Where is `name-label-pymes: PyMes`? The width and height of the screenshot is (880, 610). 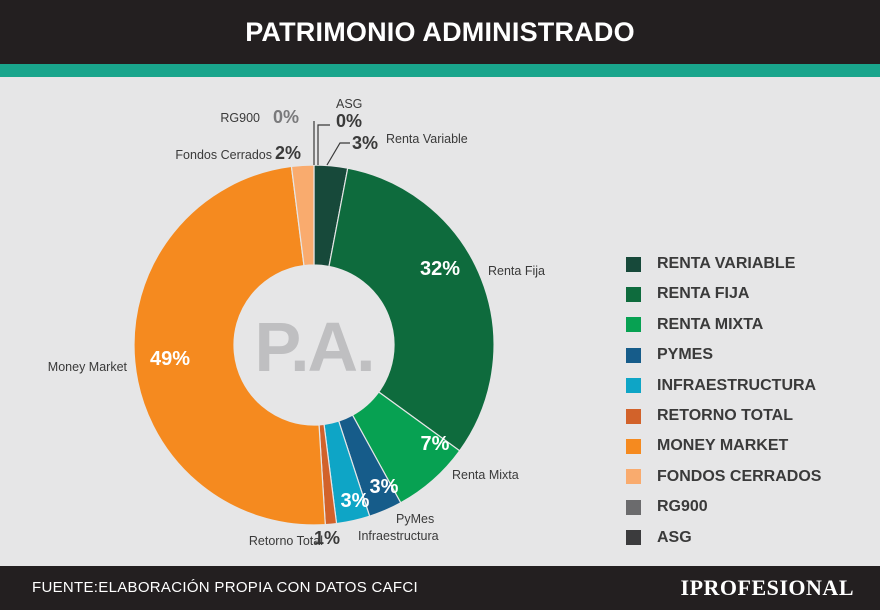
name-label-pymes: PyMes is located at coordinates (415, 519).